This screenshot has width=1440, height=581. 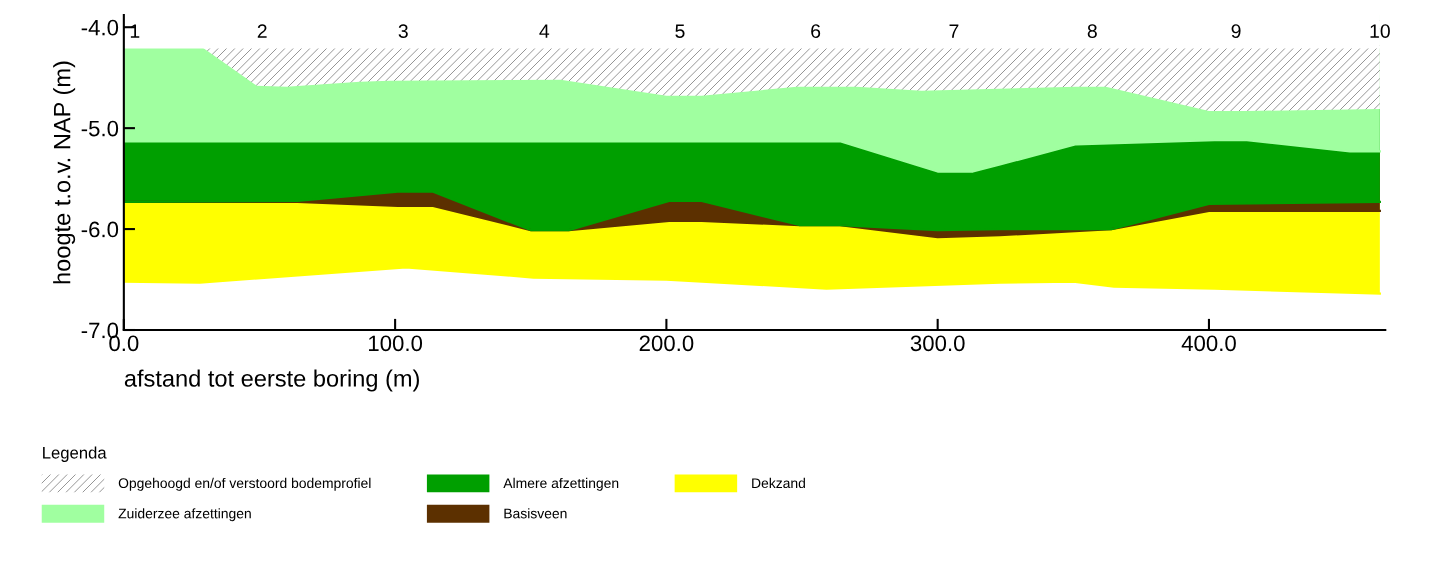 I want to click on legend-label: Dekzand, so click(x=778, y=483).